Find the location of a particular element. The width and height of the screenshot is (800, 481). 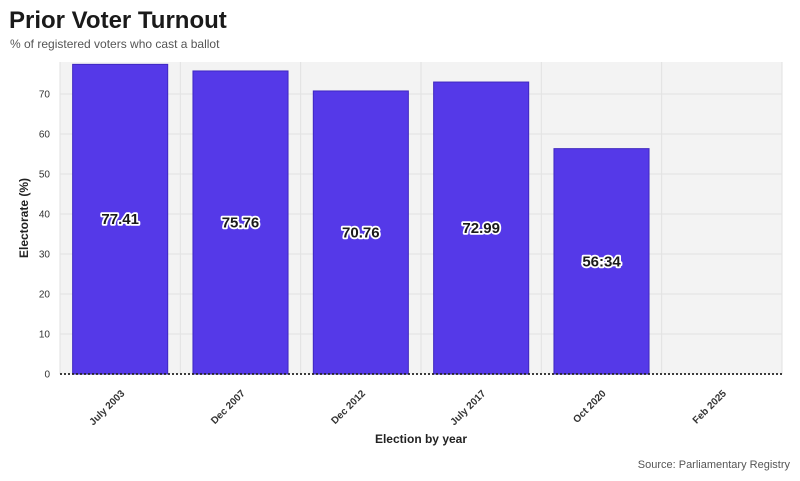

data-label: 70.76 is located at coordinates (361, 232).